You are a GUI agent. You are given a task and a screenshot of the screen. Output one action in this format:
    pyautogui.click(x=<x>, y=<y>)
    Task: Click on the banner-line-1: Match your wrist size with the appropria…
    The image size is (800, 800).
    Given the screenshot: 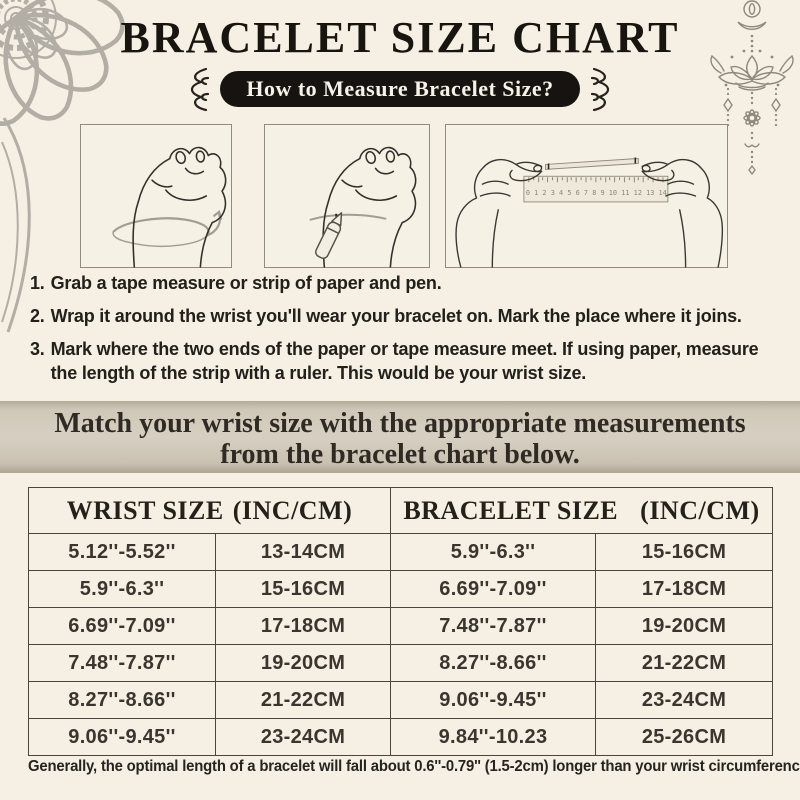 What is the action you would take?
    pyautogui.click(x=400, y=423)
    